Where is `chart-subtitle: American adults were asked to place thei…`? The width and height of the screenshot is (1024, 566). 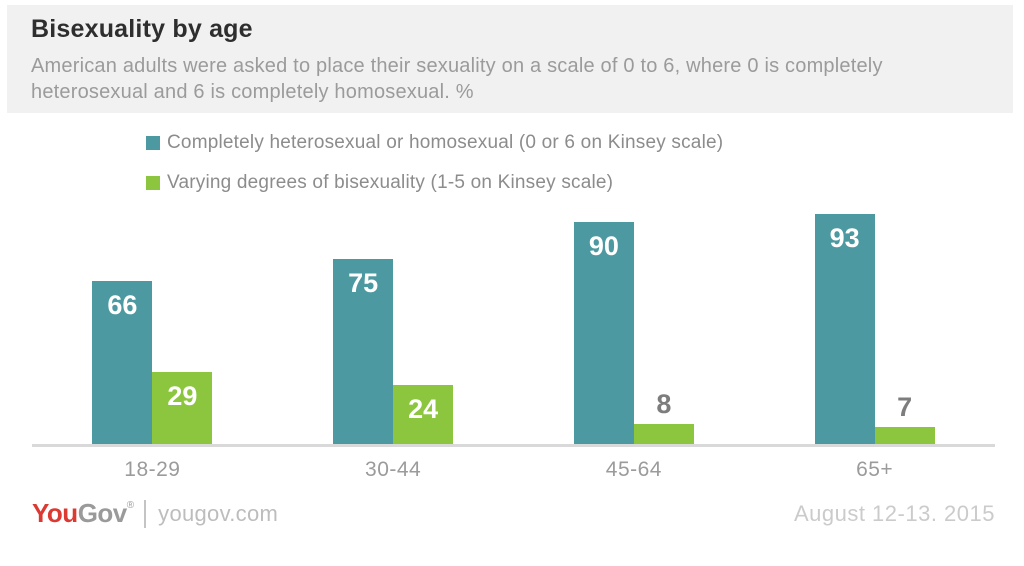
chart-subtitle: American adults were asked to place thei… is located at coordinates (457, 79).